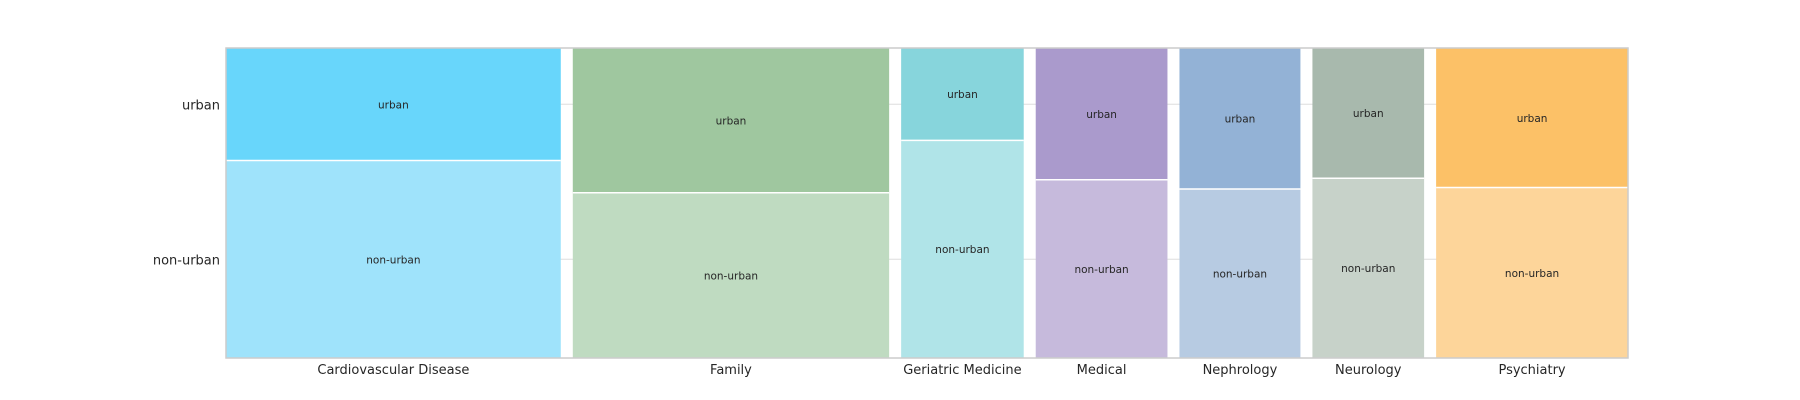 The height and width of the screenshot is (400, 1800). I want to click on cell-label-nephrology-urban: urban, so click(1240, 120).